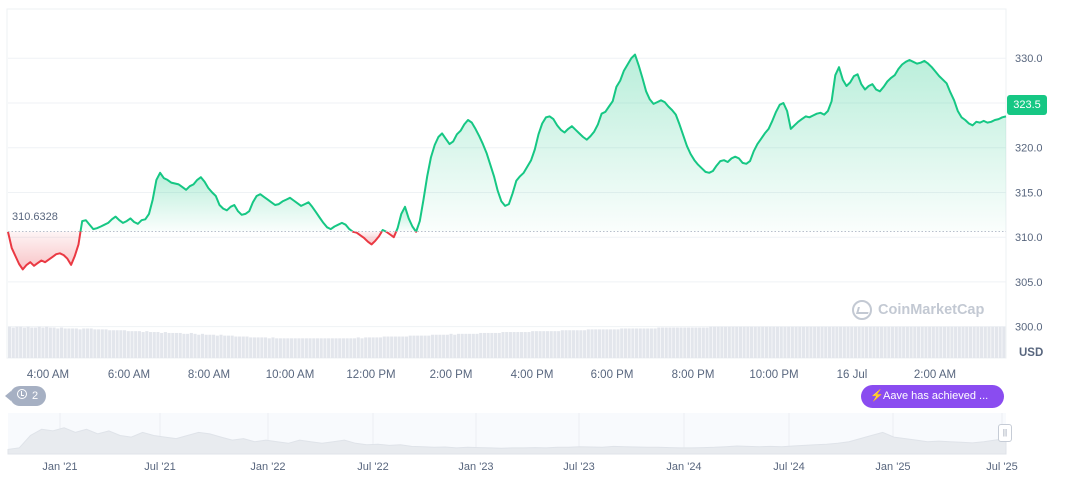 The height and width of the screenshot is (482, 1072). What do you see at coordinates (1027, 105) in the screenshot?
I see `current-price-tag: 323.5` at bounding box center [1027, 105].